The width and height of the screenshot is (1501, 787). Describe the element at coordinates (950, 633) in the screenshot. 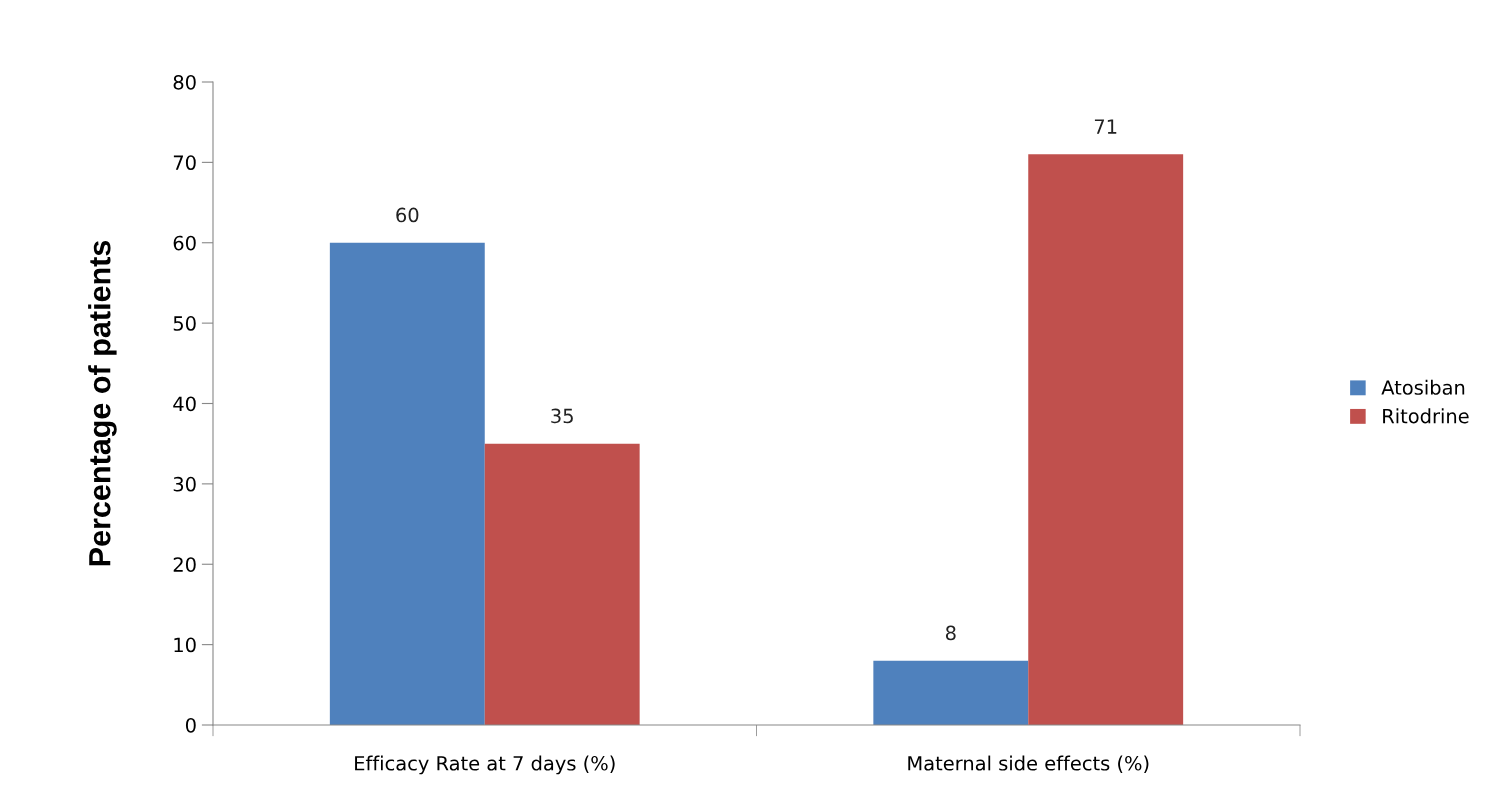

I see `data-label: 8` at that location.